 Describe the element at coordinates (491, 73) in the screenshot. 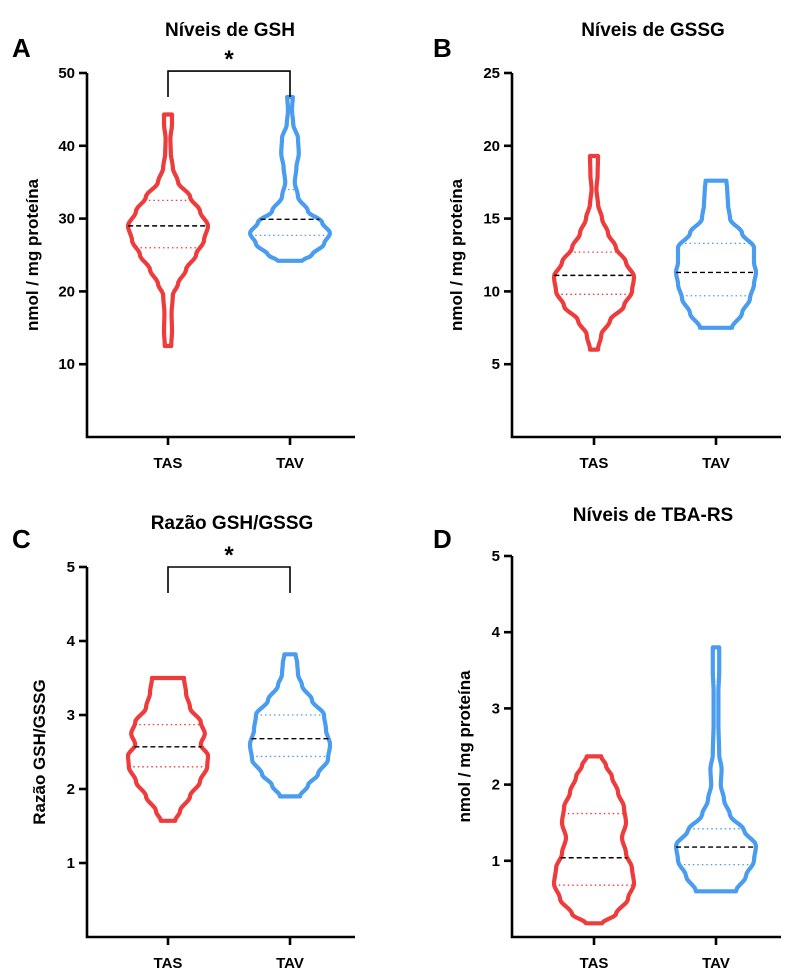

I see `y-tick-label: 25` at that location.